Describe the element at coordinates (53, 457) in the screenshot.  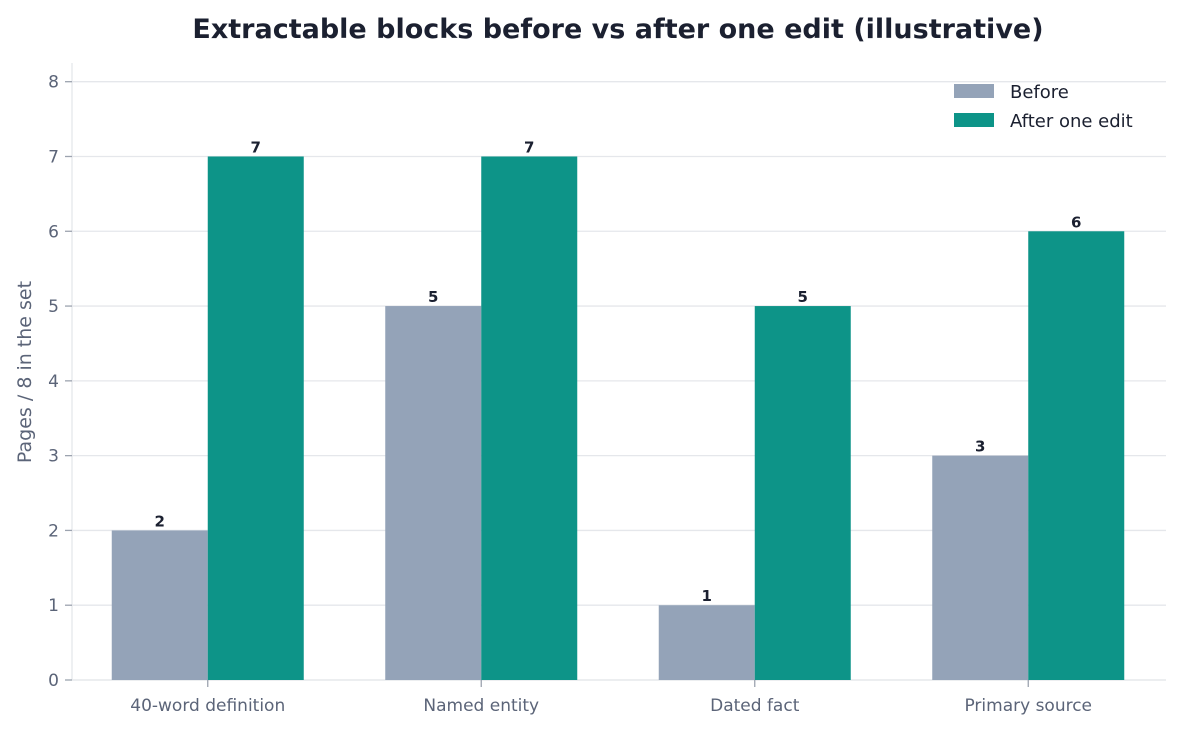
I see `y-tick-label: 3` at that location.